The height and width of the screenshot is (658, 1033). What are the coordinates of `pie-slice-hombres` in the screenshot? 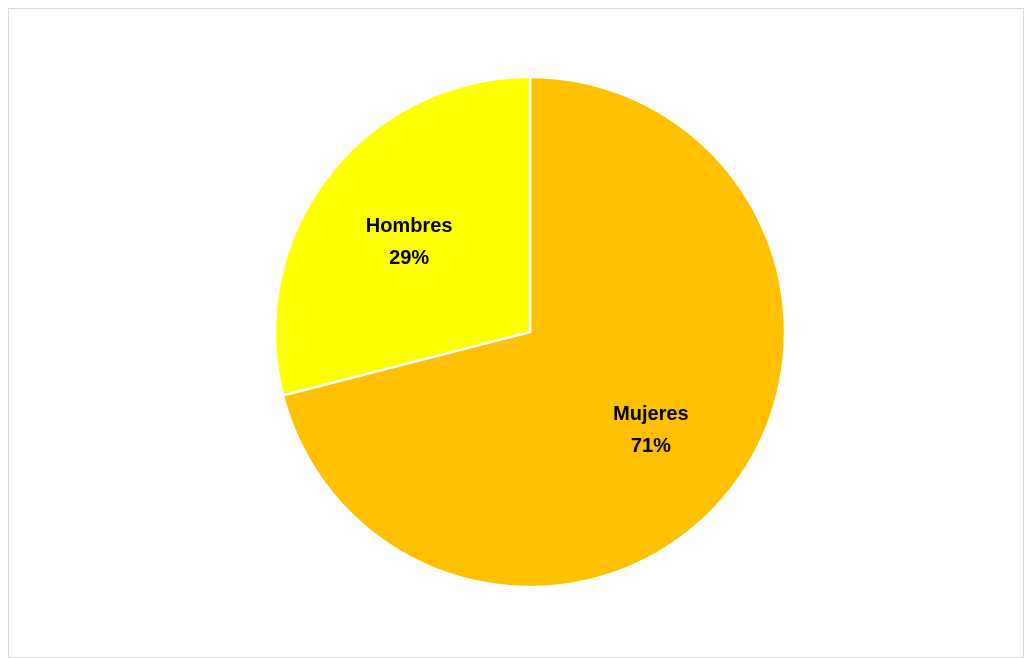 It's located at (402, 236).